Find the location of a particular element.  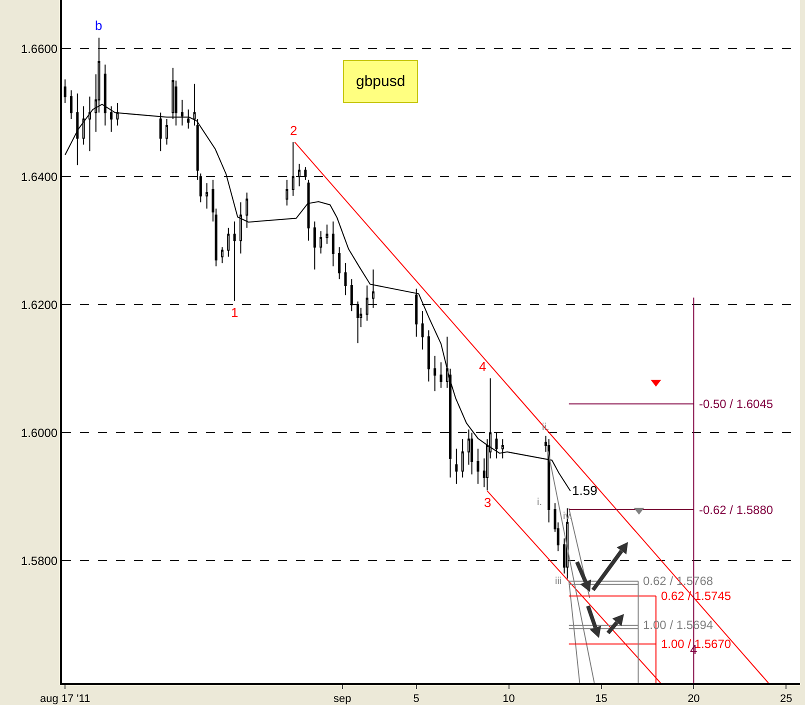

y-tick-label: 1.6200 is located at coordinates (39, 305).